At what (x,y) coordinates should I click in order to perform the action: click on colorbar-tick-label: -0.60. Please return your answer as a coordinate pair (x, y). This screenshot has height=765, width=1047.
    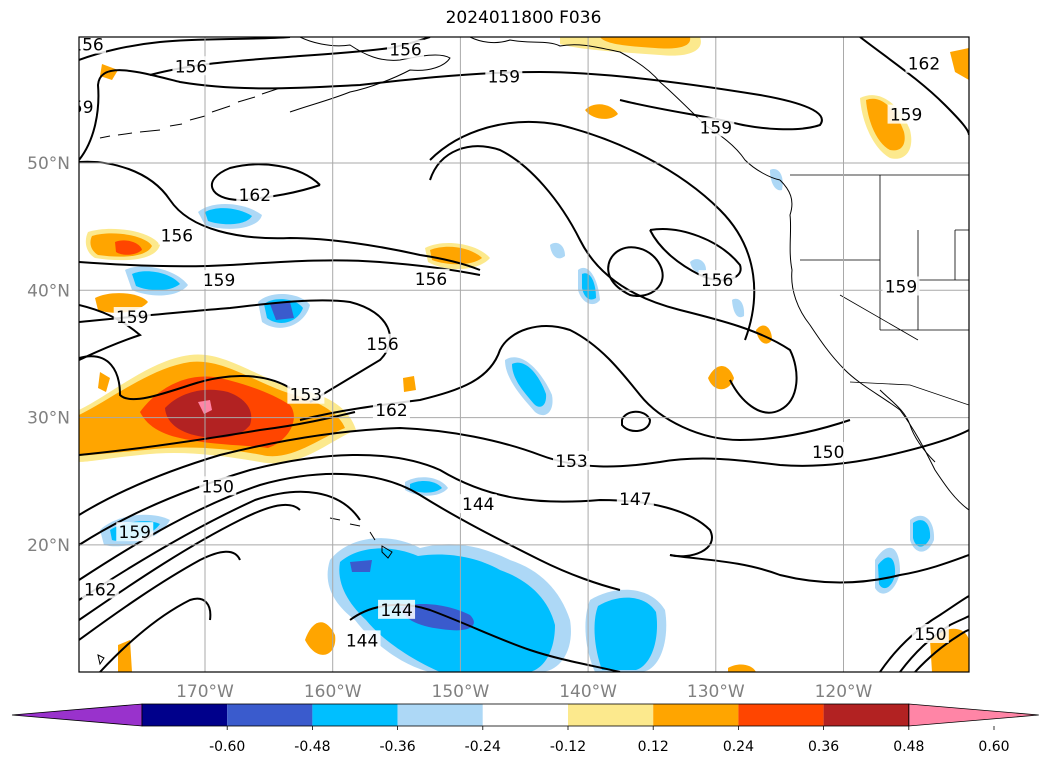
    Looking at the image, I should click on (227, 747).